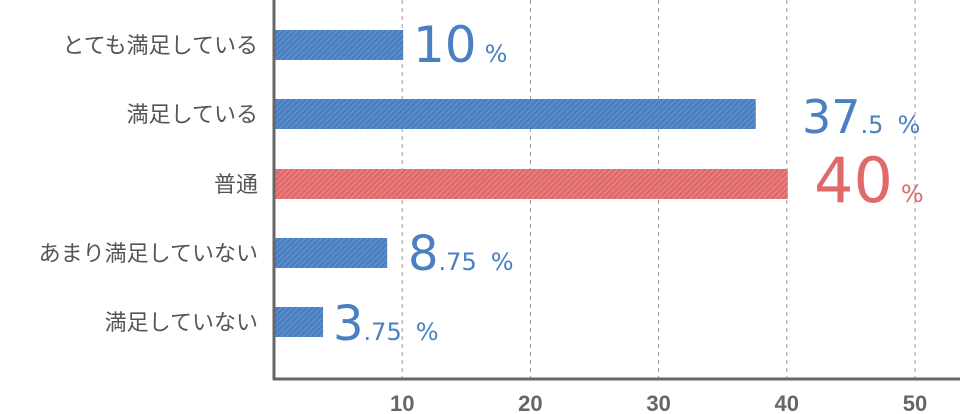  Describe the element at coordinates (148, 254) in the screenshot. I see `category-label: あまり満足していない` at that location.